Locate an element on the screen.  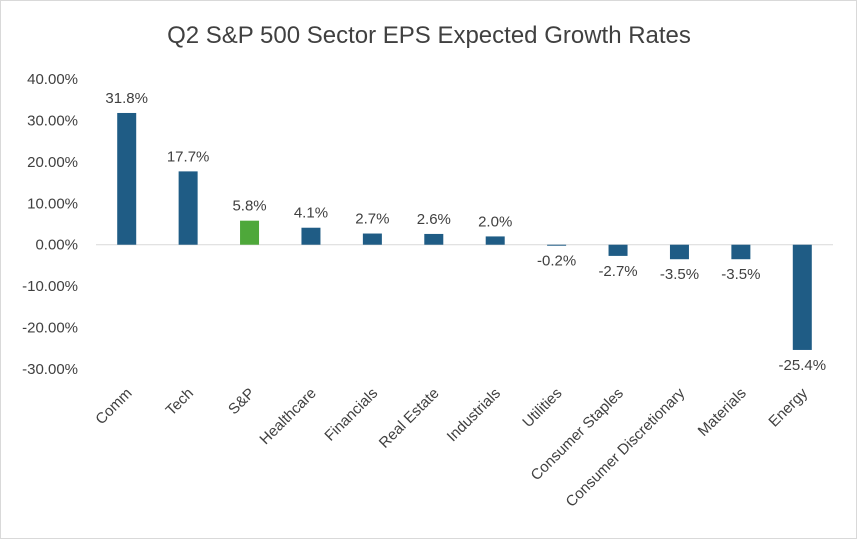
x-tick-label: Healthcare is located at coordinates (287, 416).